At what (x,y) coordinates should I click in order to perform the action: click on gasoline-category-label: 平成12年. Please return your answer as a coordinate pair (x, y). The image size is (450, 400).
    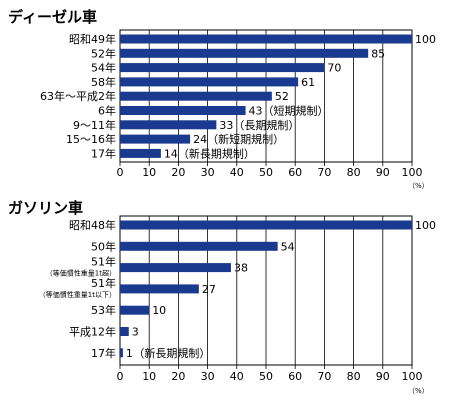
    Looking at the image, I should click on (92, 332).